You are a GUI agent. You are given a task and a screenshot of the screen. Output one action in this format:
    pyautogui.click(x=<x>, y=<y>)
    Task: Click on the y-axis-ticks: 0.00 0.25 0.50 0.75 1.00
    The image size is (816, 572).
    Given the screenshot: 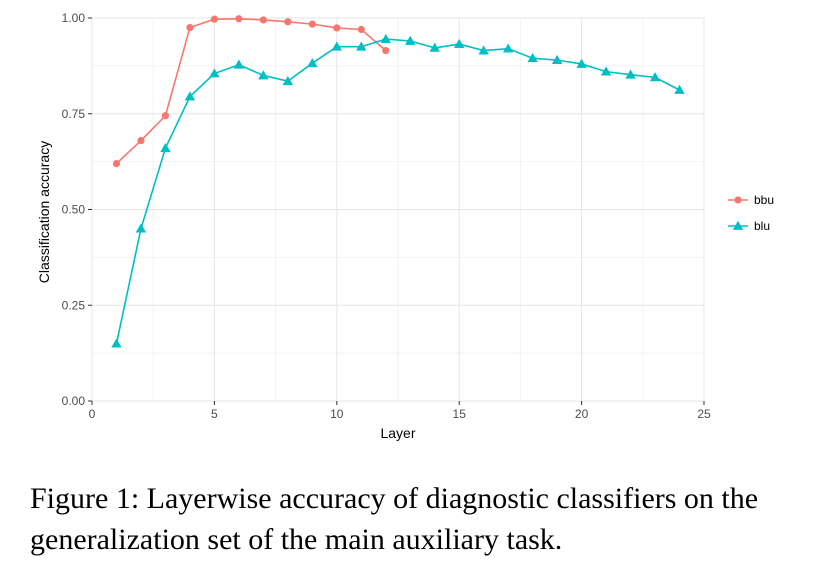 What is the action you would take?
    pyautogui.click(x=77, y=209)
    